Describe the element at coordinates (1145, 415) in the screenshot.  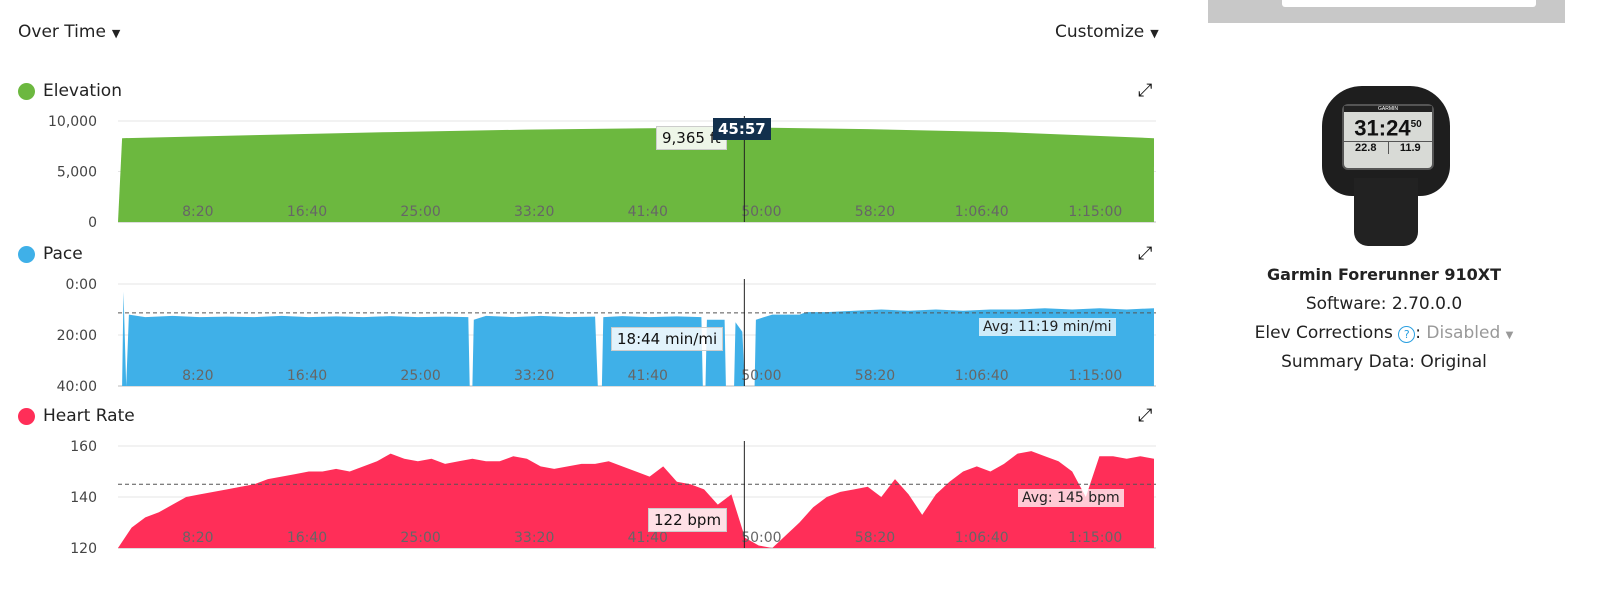
I see `expand-heart-rate-icon: ⤢` at that location.